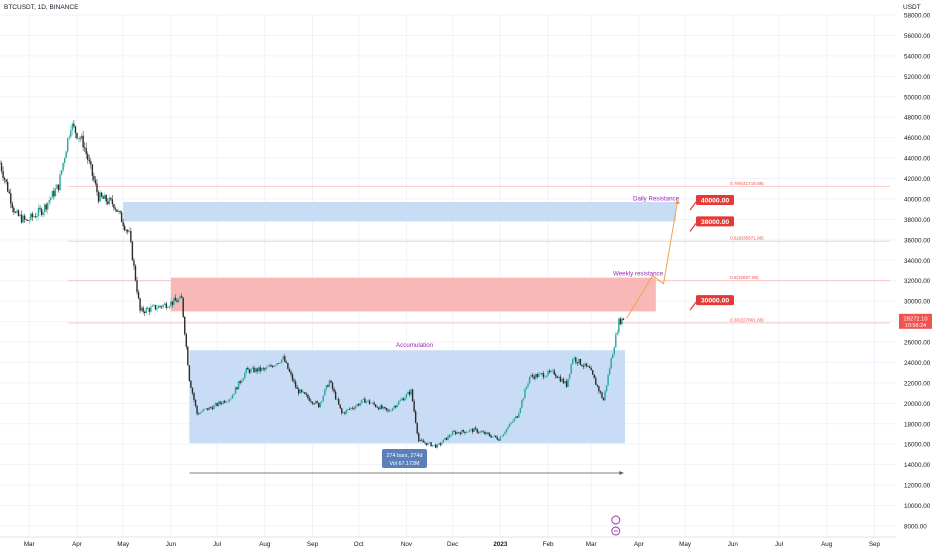  Describe the element at coordinates (404, 458) in the screenshot. I see `measure-box` at that location.